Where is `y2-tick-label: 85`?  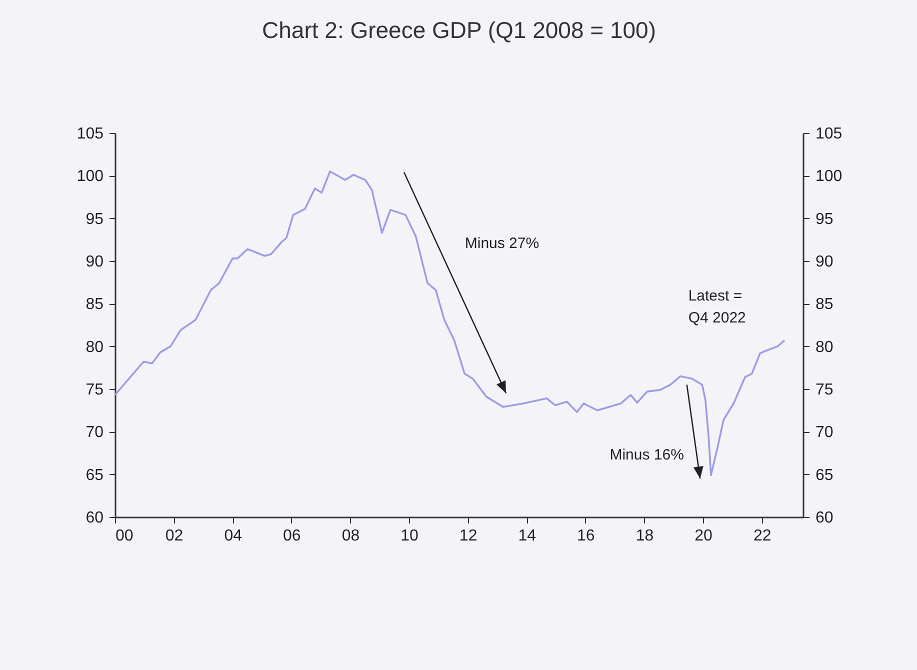 y2-tick-label: 85 is located at coordinates (825, 305).